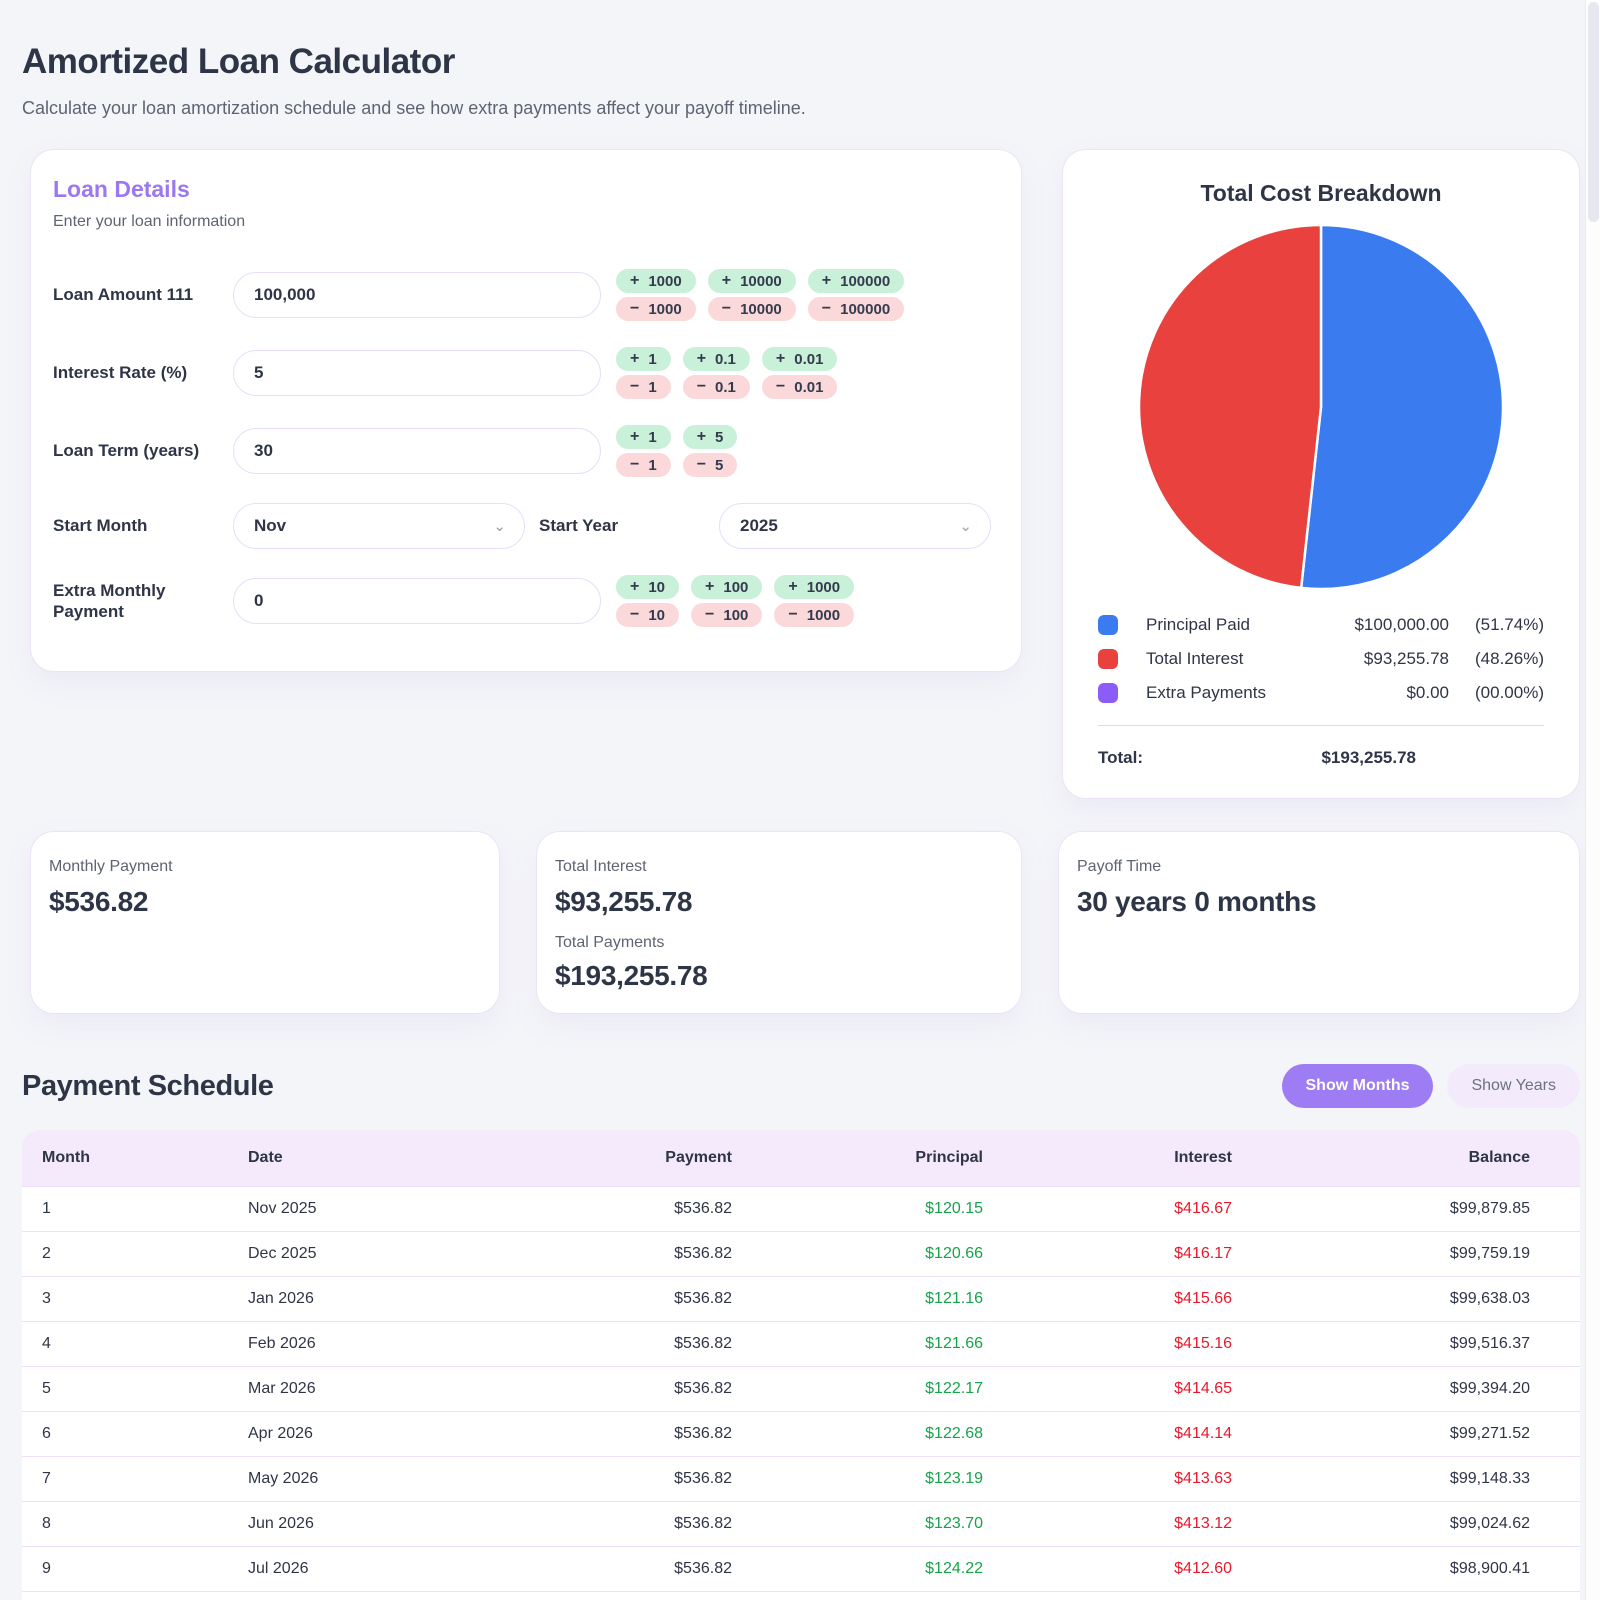 The width and height of the screenshot is (1600, 1600). Describe the element at coordinates (1401, 624) in the screenshot. I see `legend-value: $100,000.00` at that location.